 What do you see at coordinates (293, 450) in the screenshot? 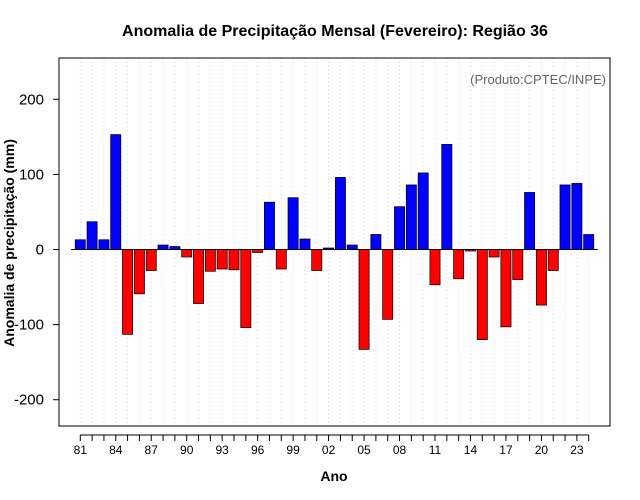
I see `x-tick-label: 99` at bounding box center [293, 450].